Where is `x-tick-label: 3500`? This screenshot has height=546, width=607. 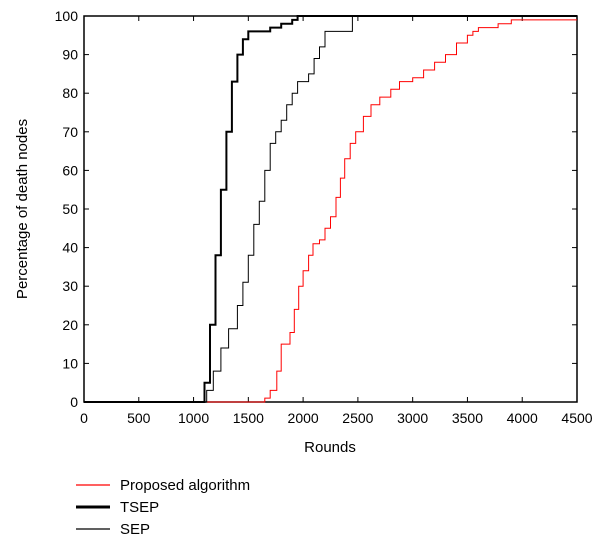 x-tick-label: 3500 is located at coordinates (467, 418).